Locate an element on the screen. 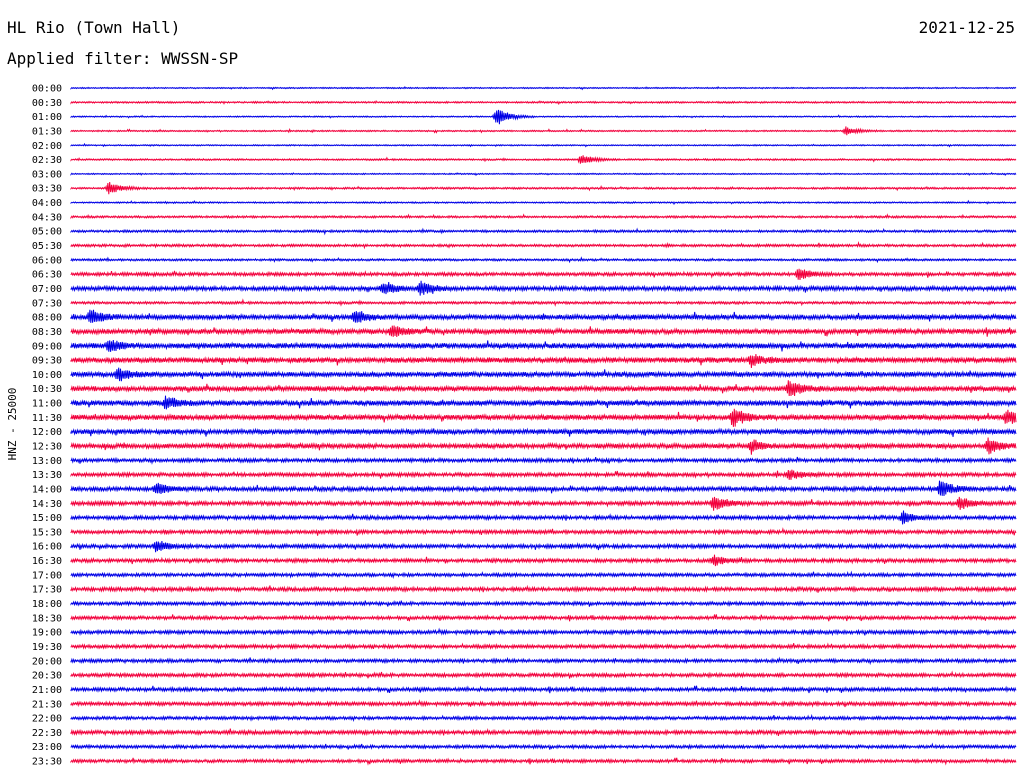 The image size is (1024, 780). row-time-label: 00:30 is located at coordinates (47, 103).